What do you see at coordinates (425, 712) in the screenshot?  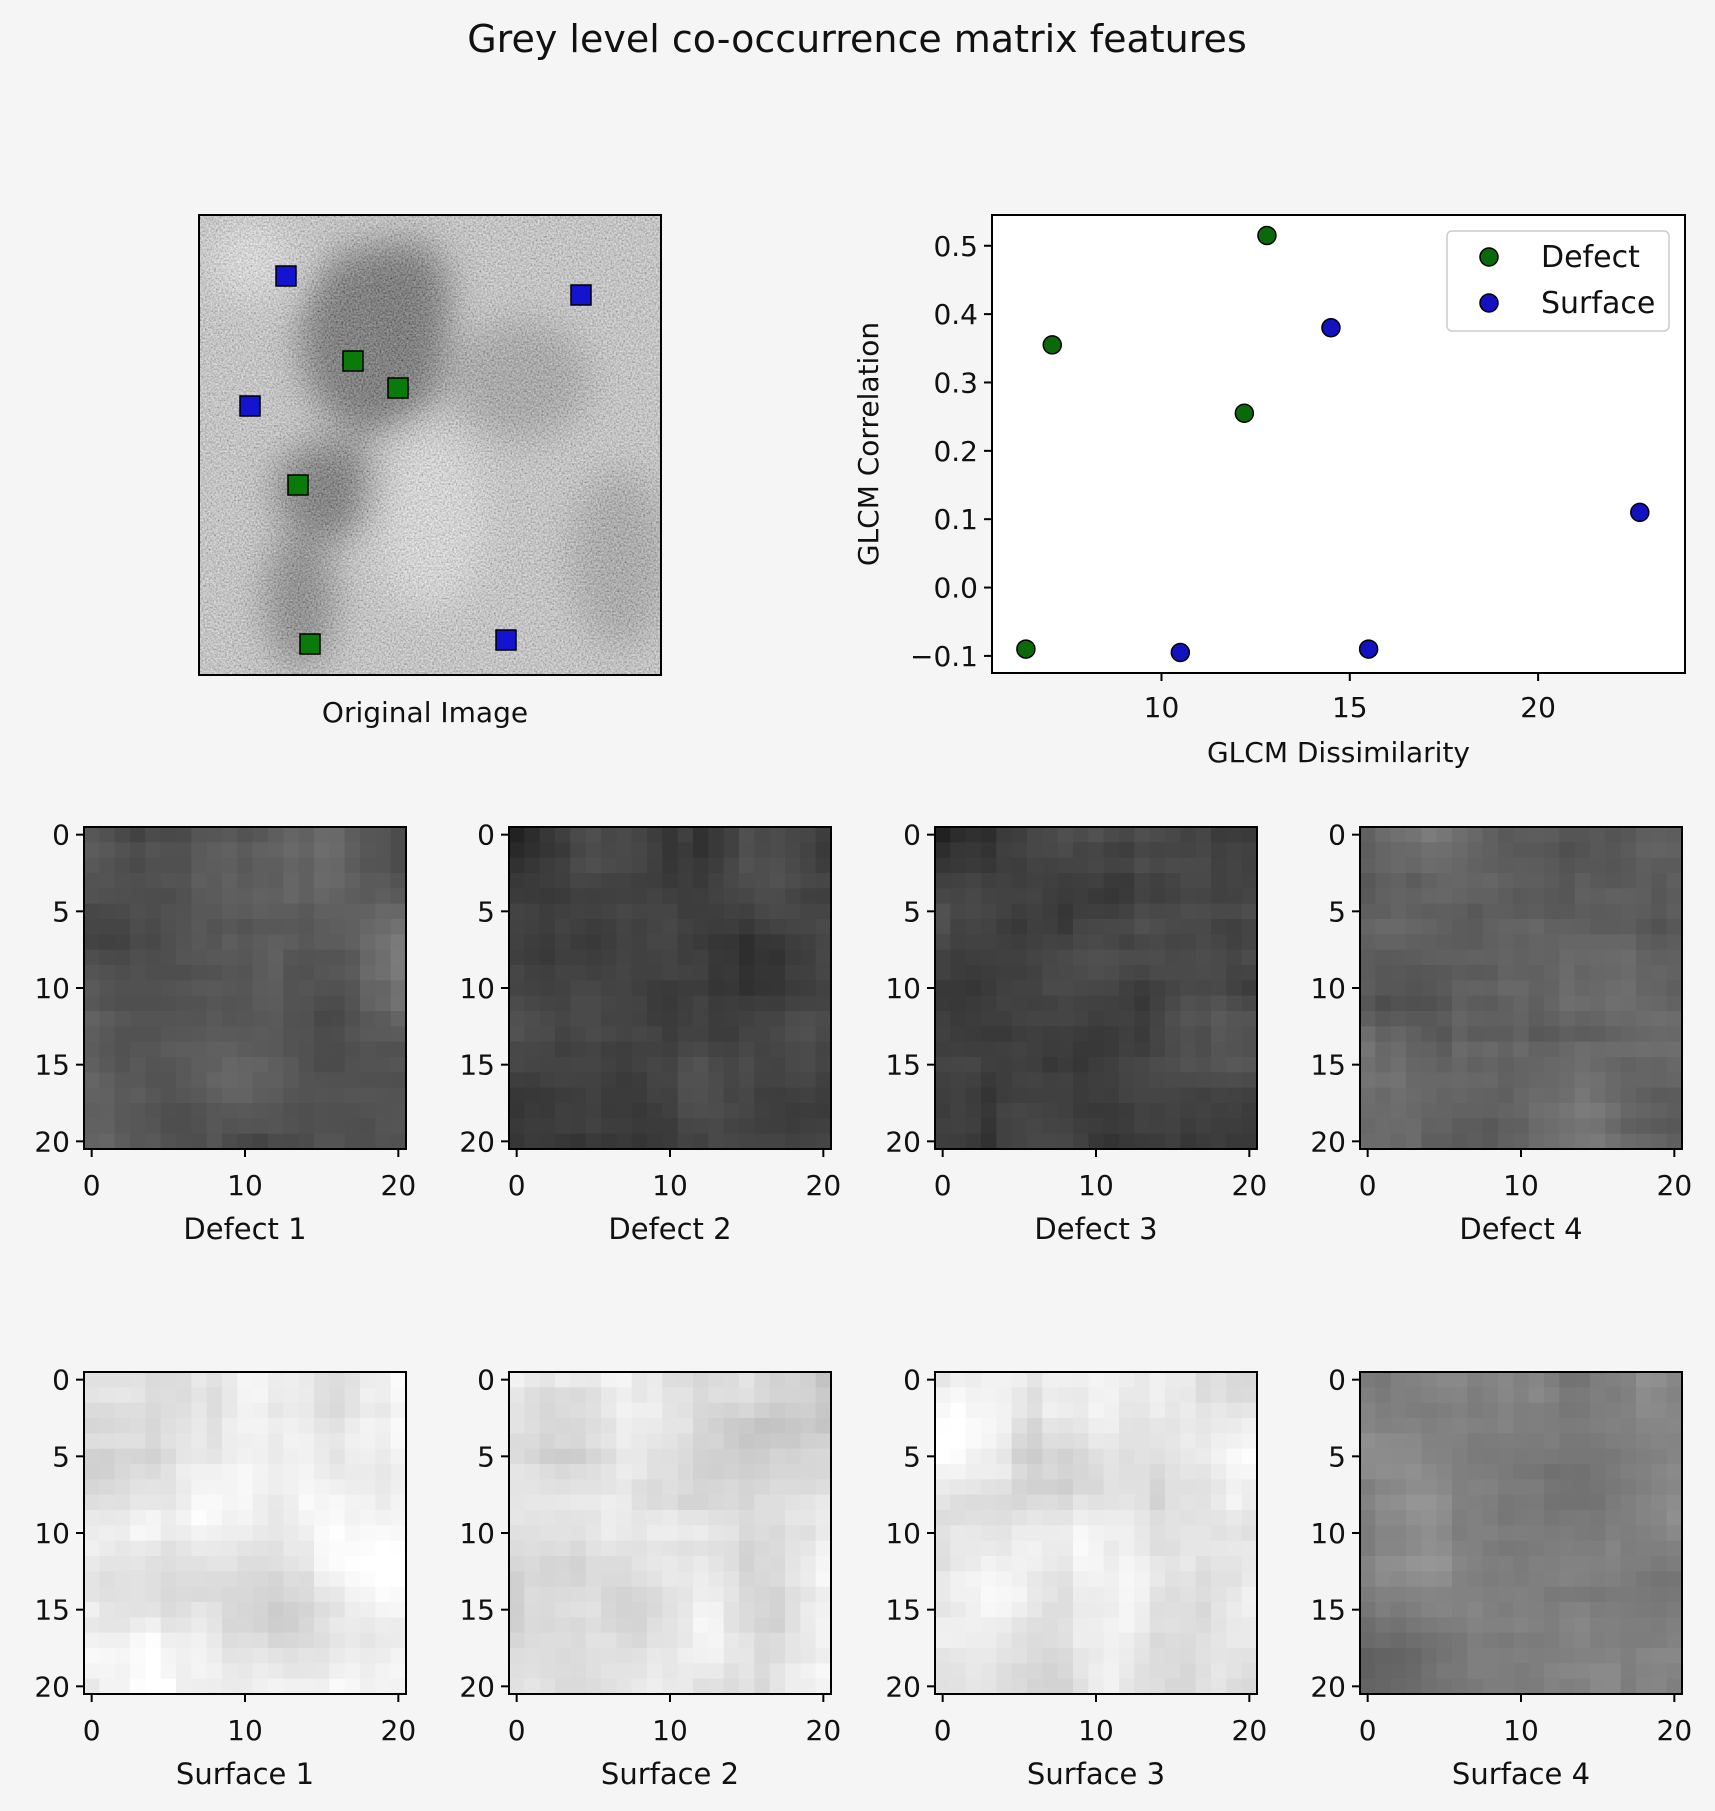 I see `original-image-label: Original Image` at bounding box center [425, 712].